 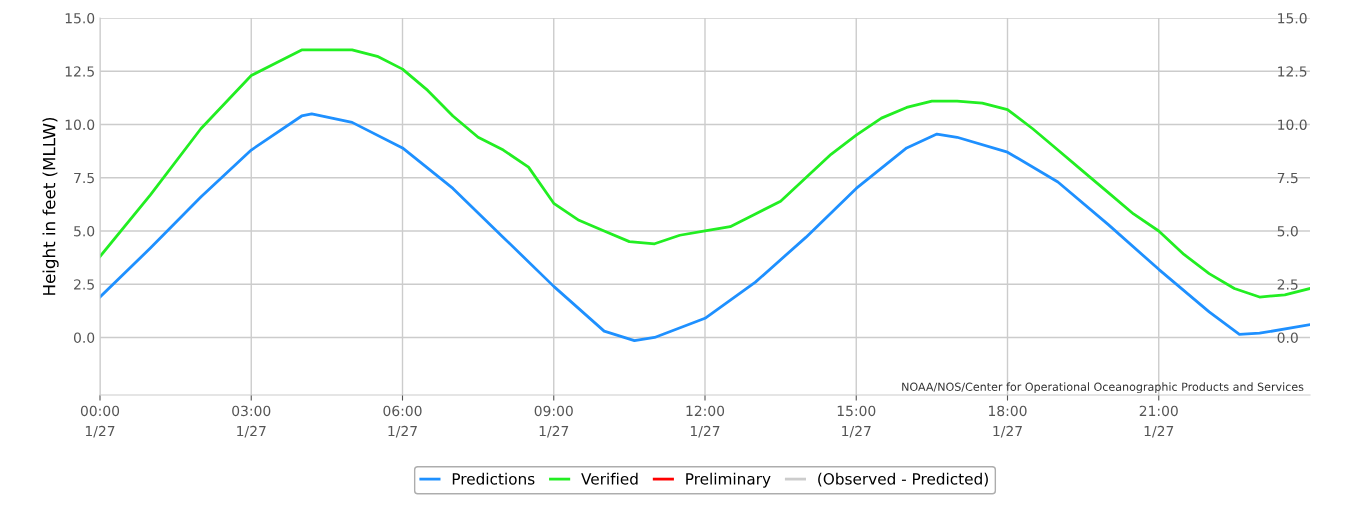 I want to click on y-tick-label: 15.0, so click(x=80, y=18).